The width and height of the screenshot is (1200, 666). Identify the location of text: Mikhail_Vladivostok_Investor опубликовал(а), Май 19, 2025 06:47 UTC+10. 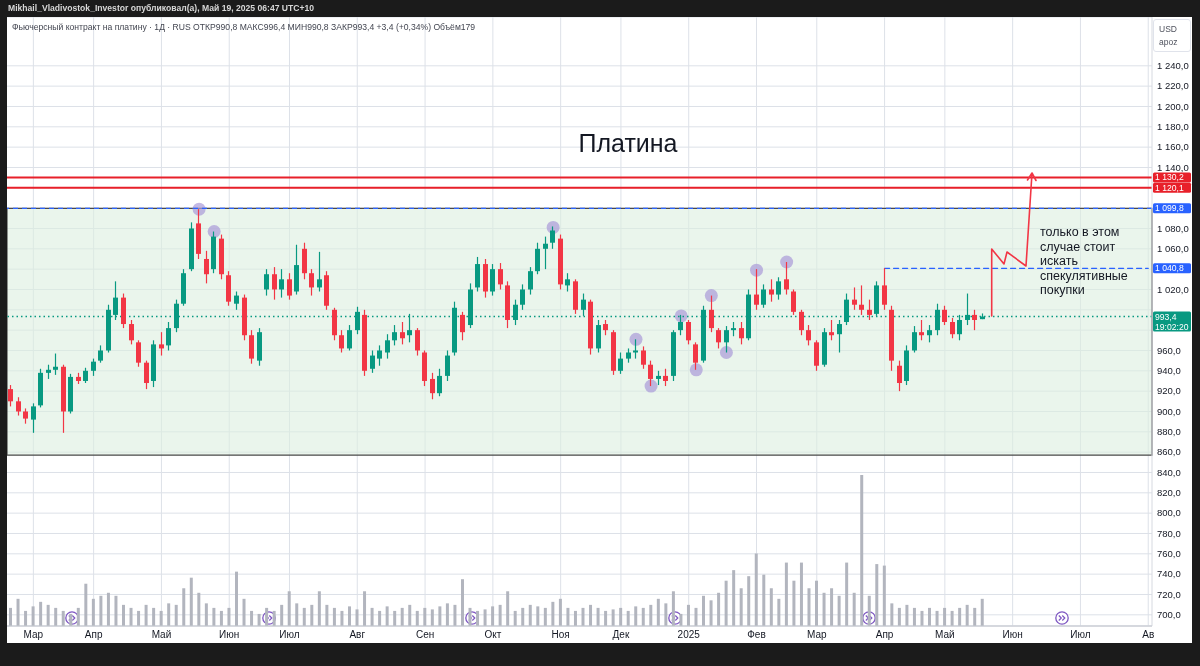
(161, 8).